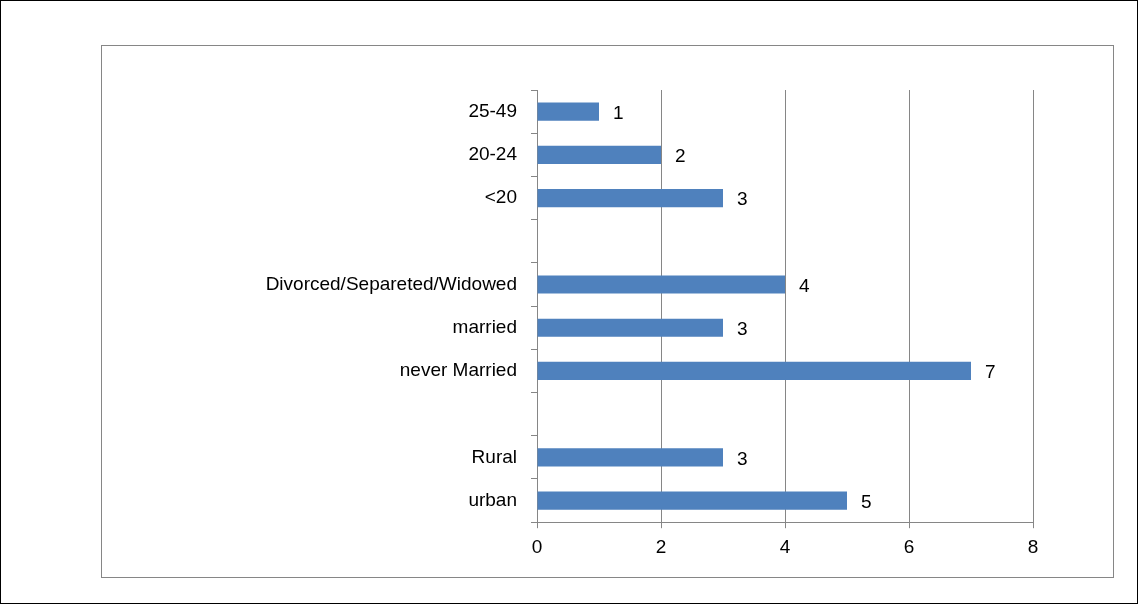  What do you see at coordinates (537, 546) in the screenshot?
I see `x-tick-label: 0` at bounding box center [537, 546].